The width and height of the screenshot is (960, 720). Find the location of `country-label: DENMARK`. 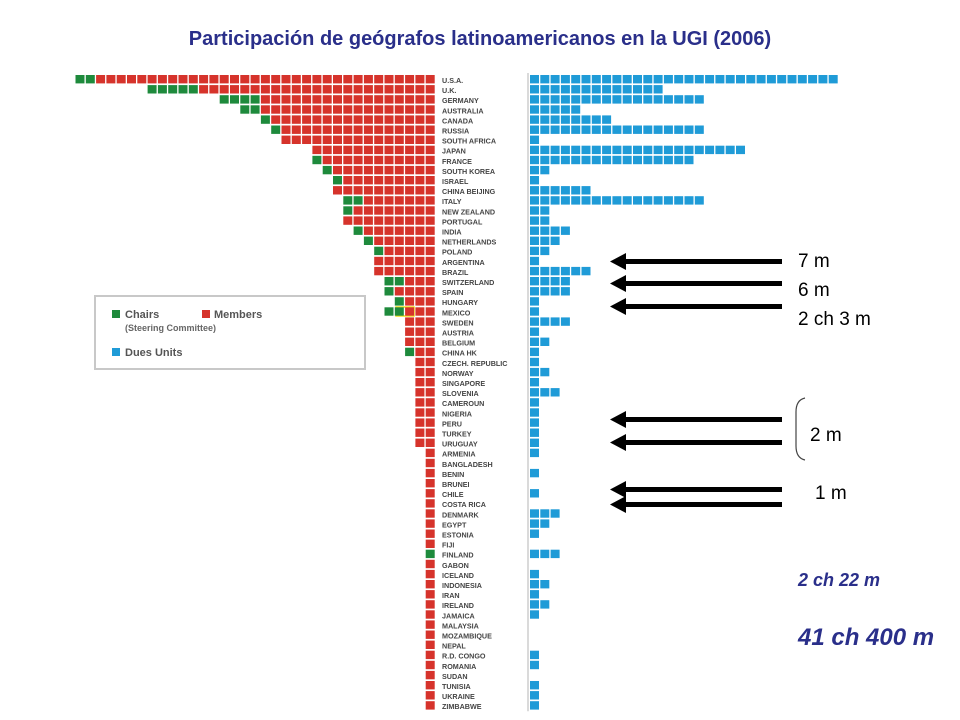

country-label: DENMARK is located at coordinates (461, 514).